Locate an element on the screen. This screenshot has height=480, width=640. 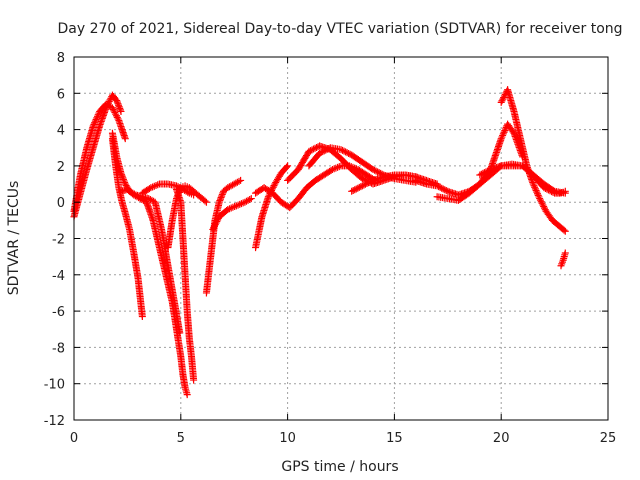
y-tick-label: 0 is located at coordinates (61, 203).